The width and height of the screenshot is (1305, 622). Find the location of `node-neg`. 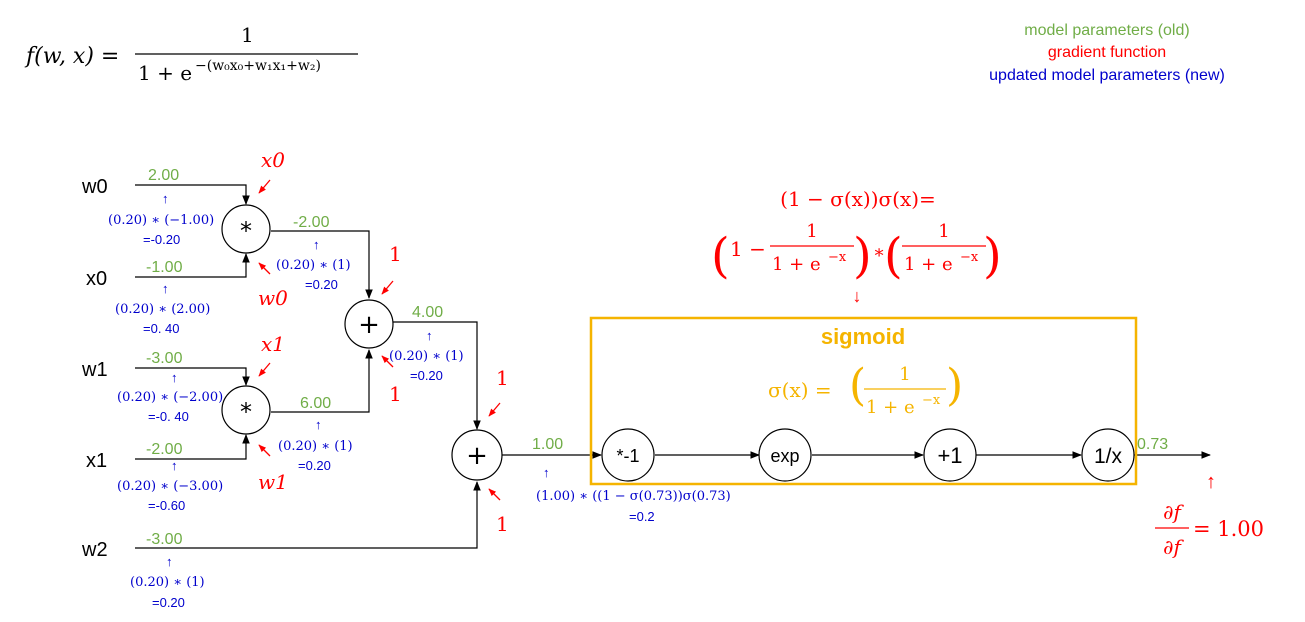

node-neg is located at coordinates (628, 455).